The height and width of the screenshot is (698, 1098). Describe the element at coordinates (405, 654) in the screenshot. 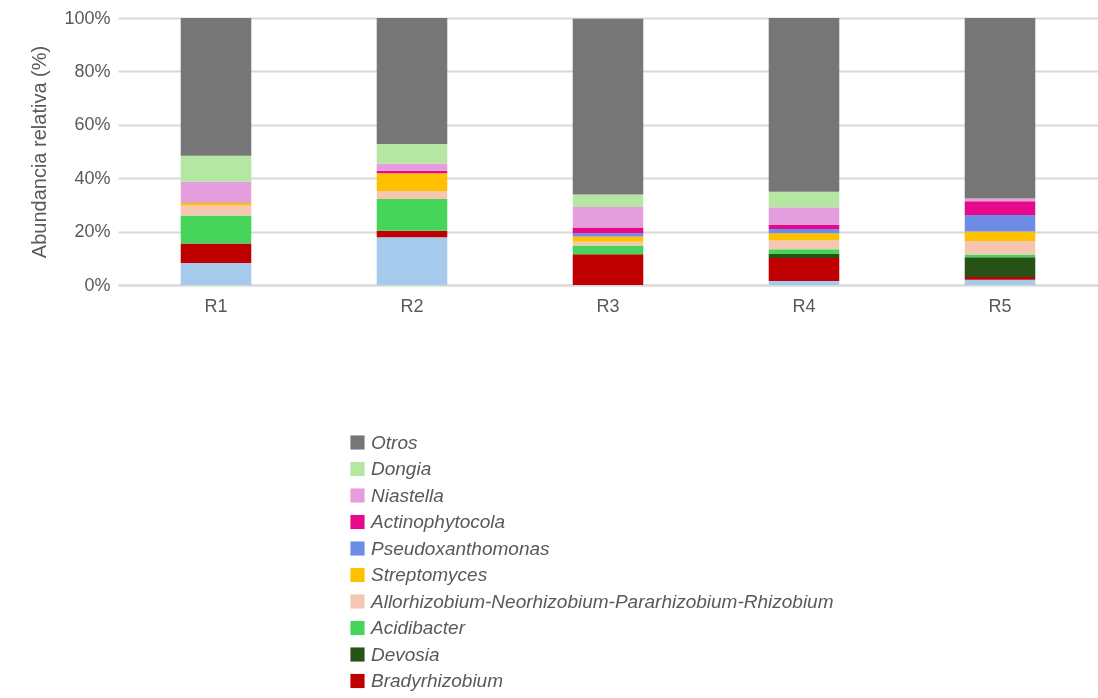

I see `legend-label: Devosia` at that location.